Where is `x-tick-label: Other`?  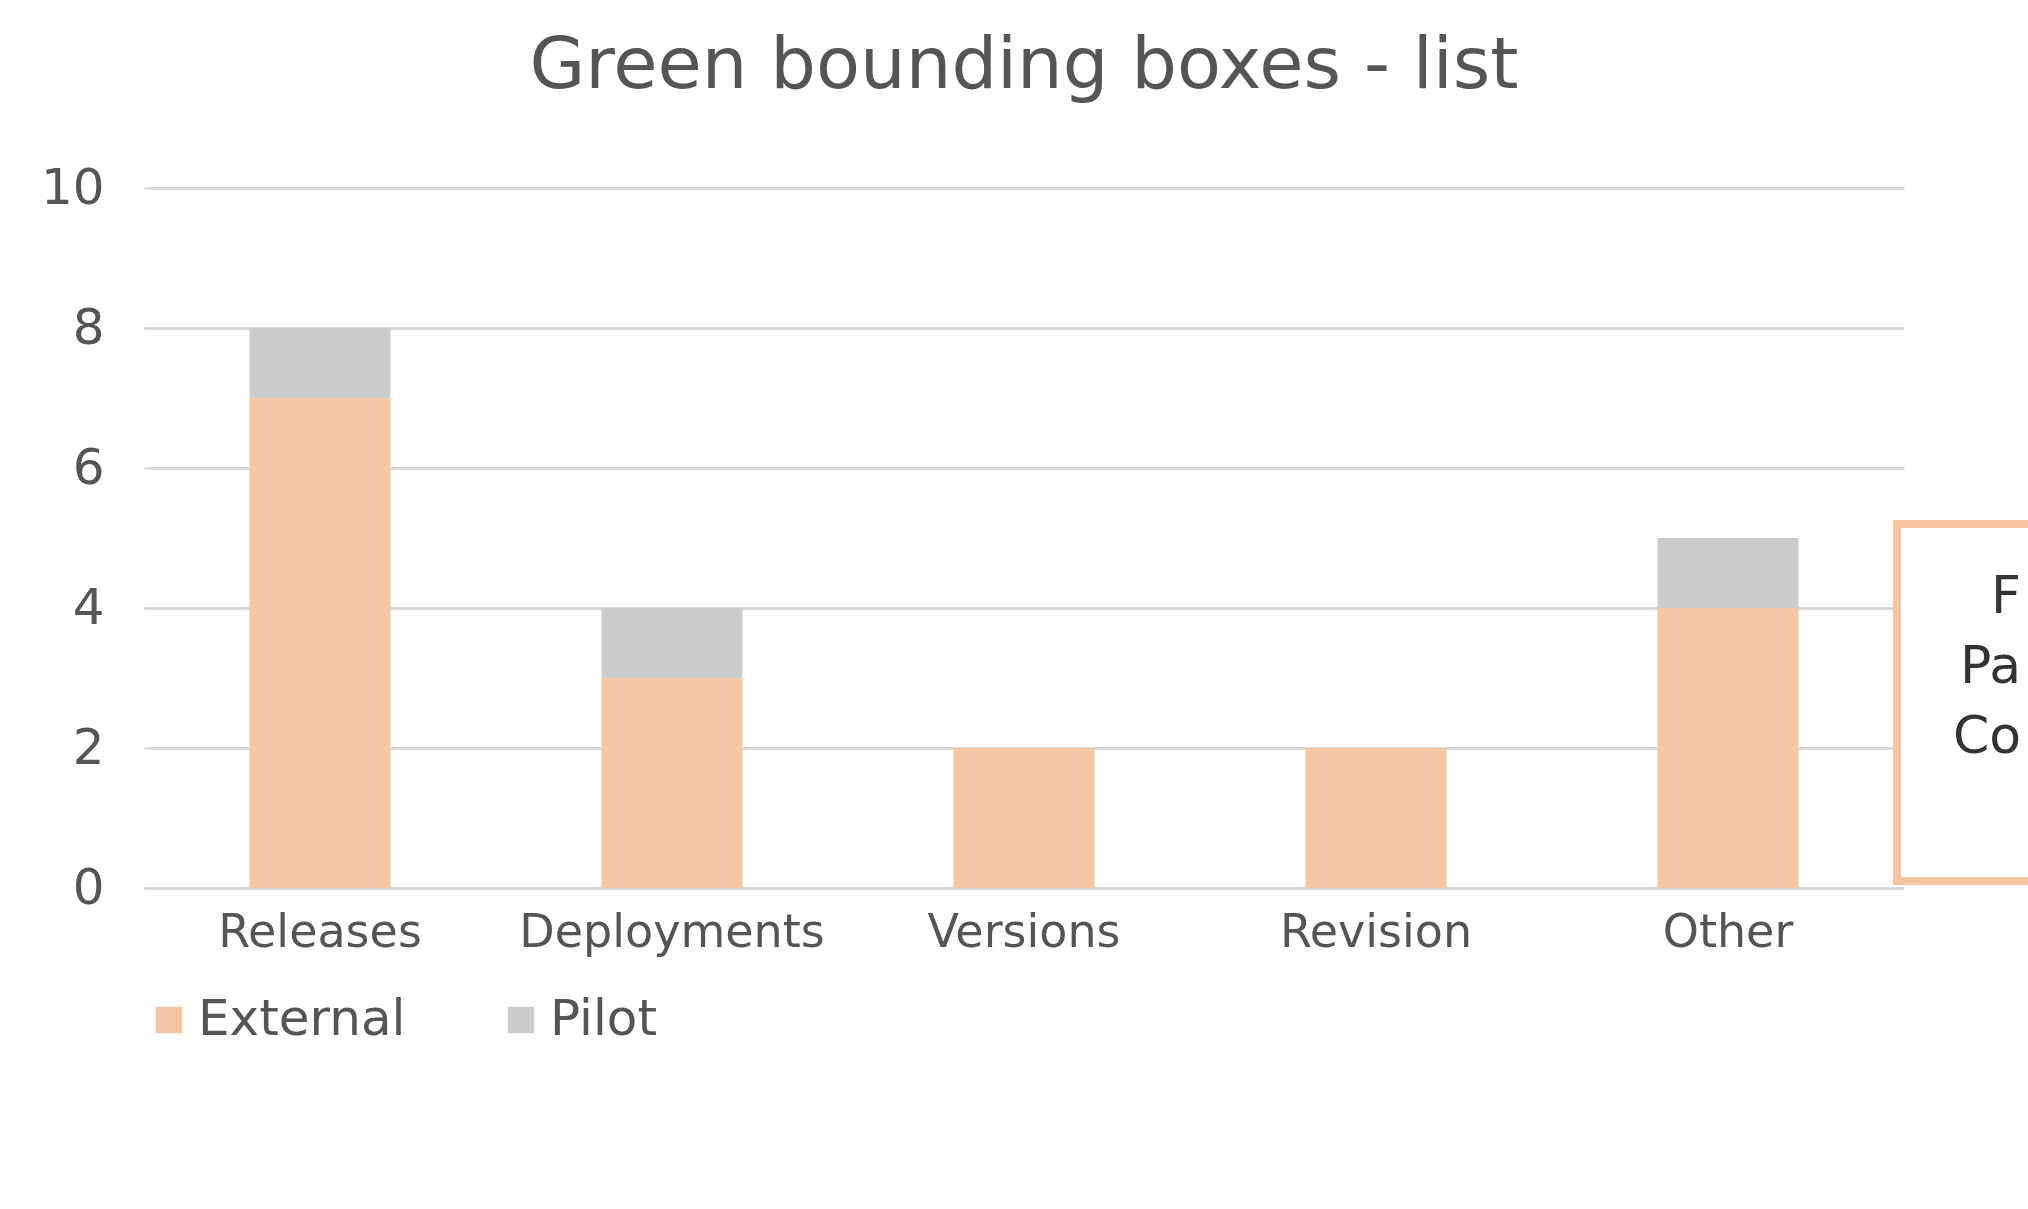 x-tick-label: Other is located at coordinates (1728, 930).